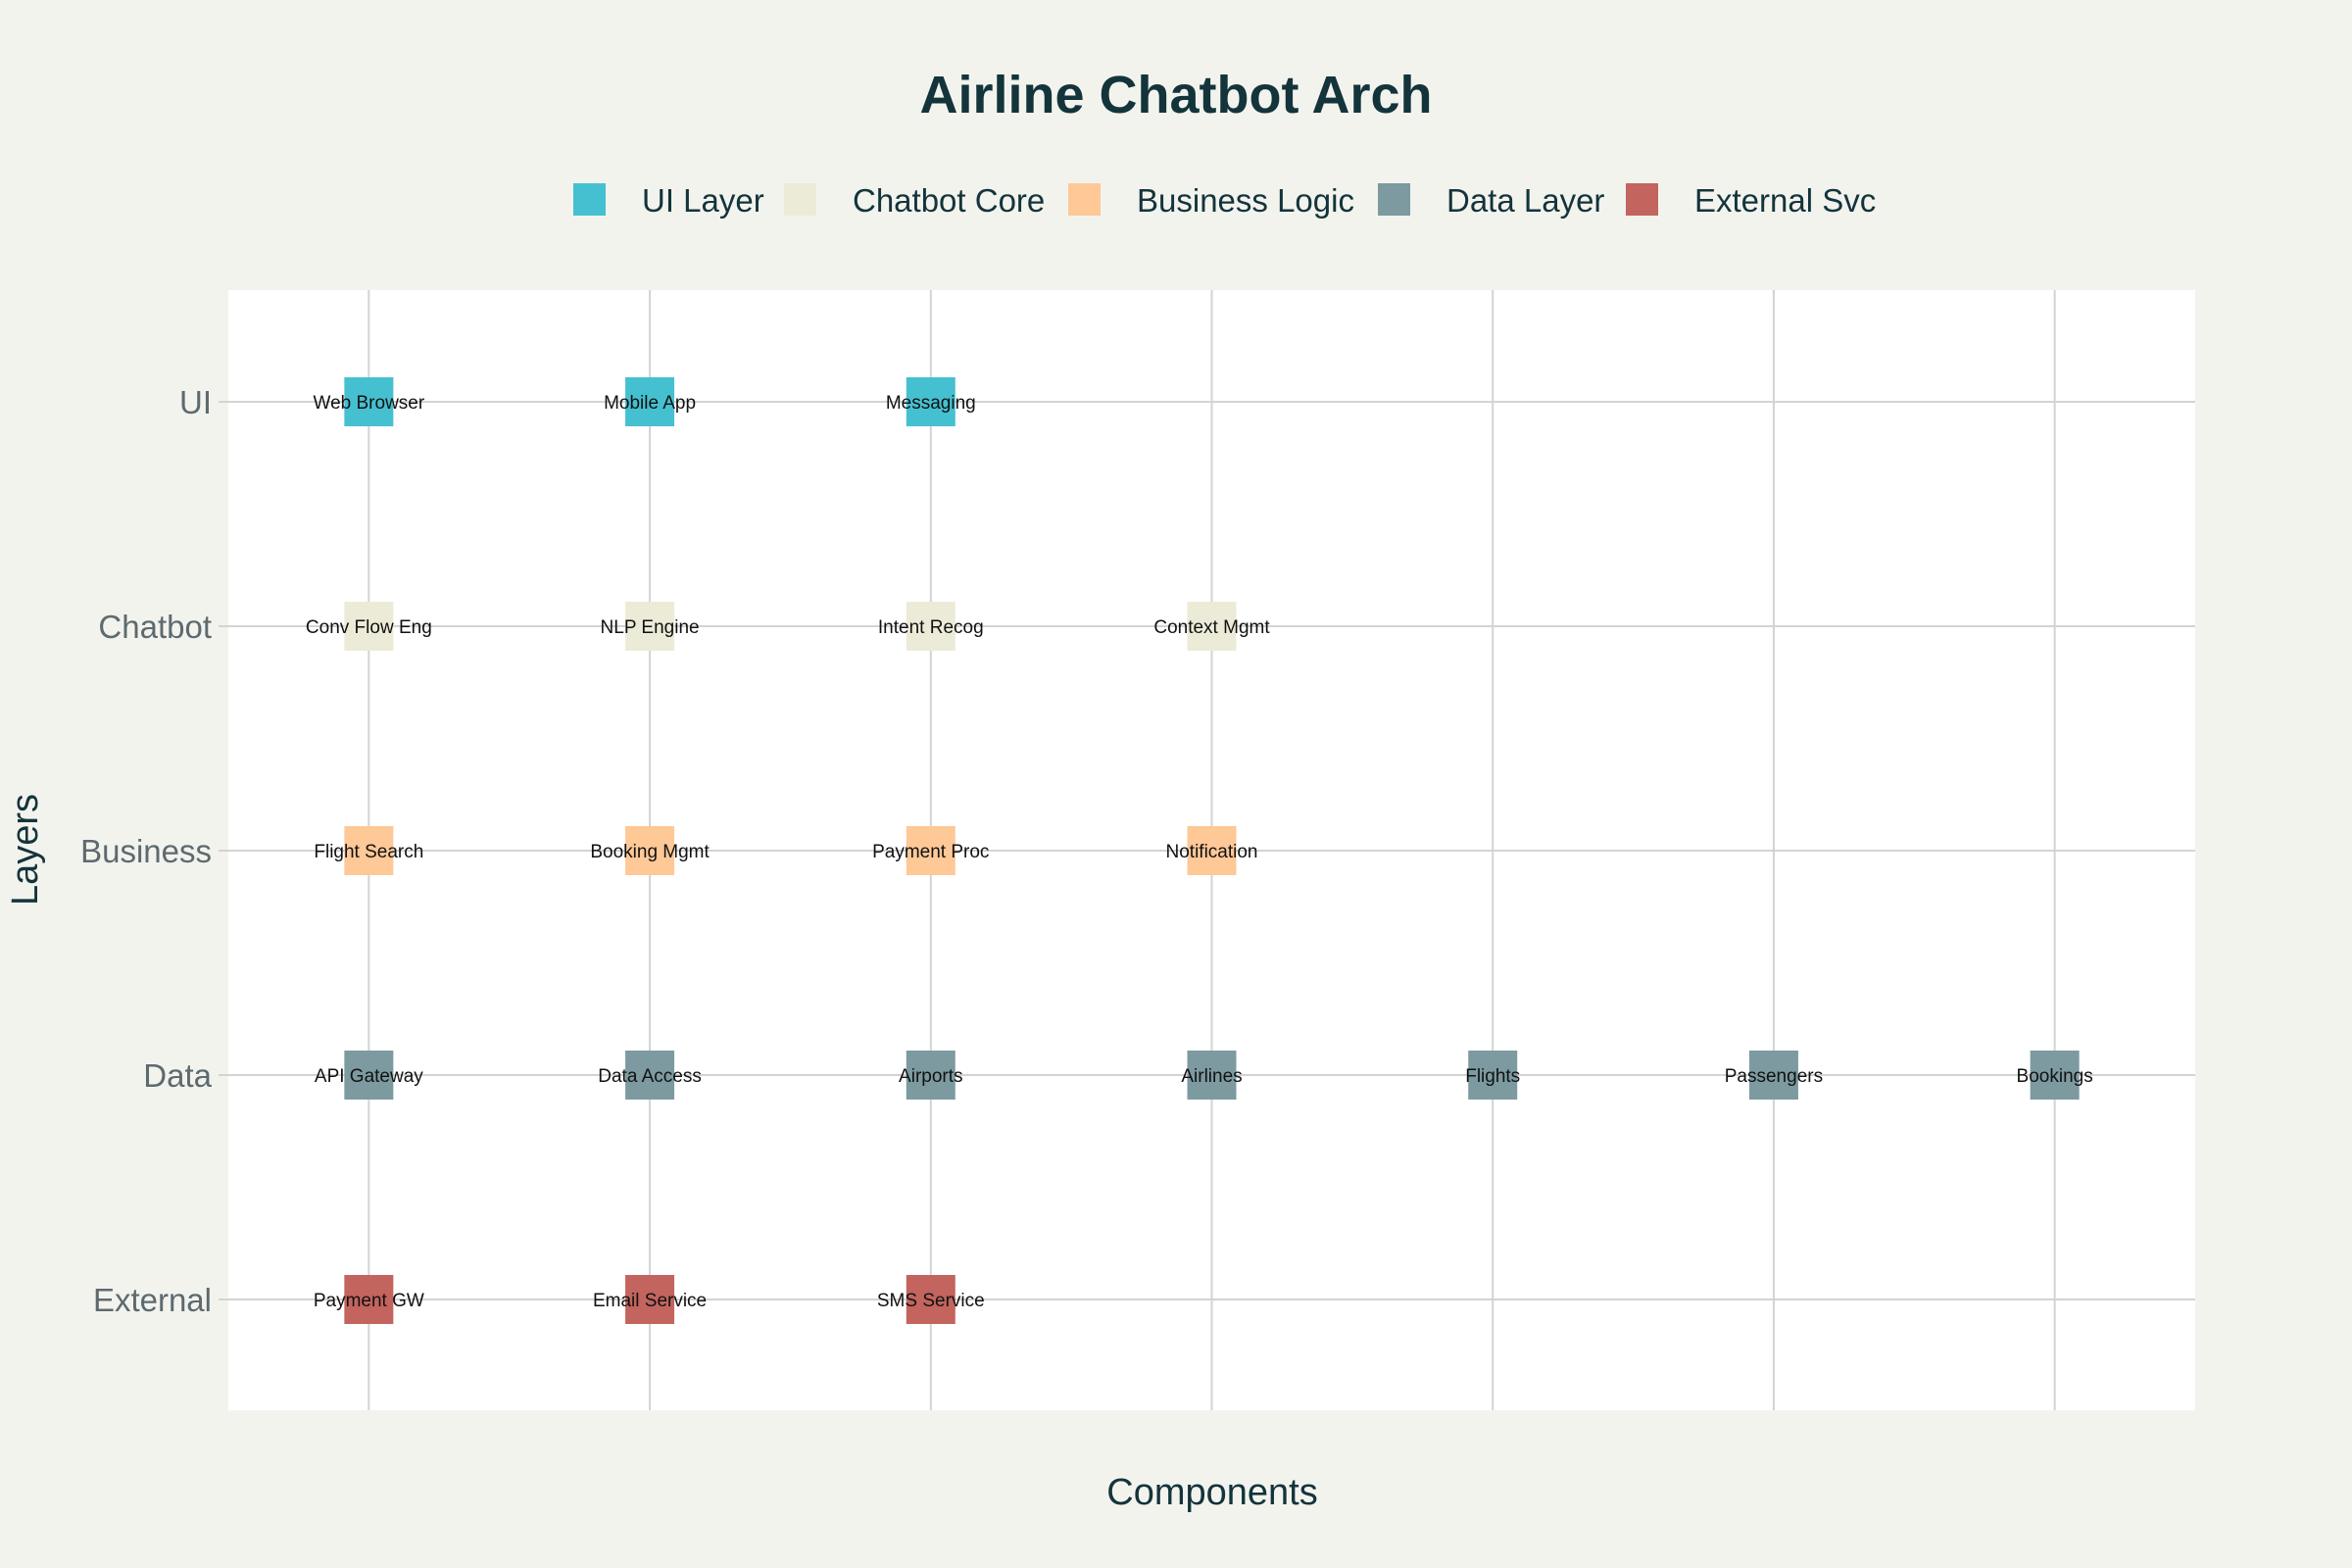  What do you see at coordinates (152, 1300) in the screenshot?
I see `y-tick-label: External` at bounding box center [152, 1300].